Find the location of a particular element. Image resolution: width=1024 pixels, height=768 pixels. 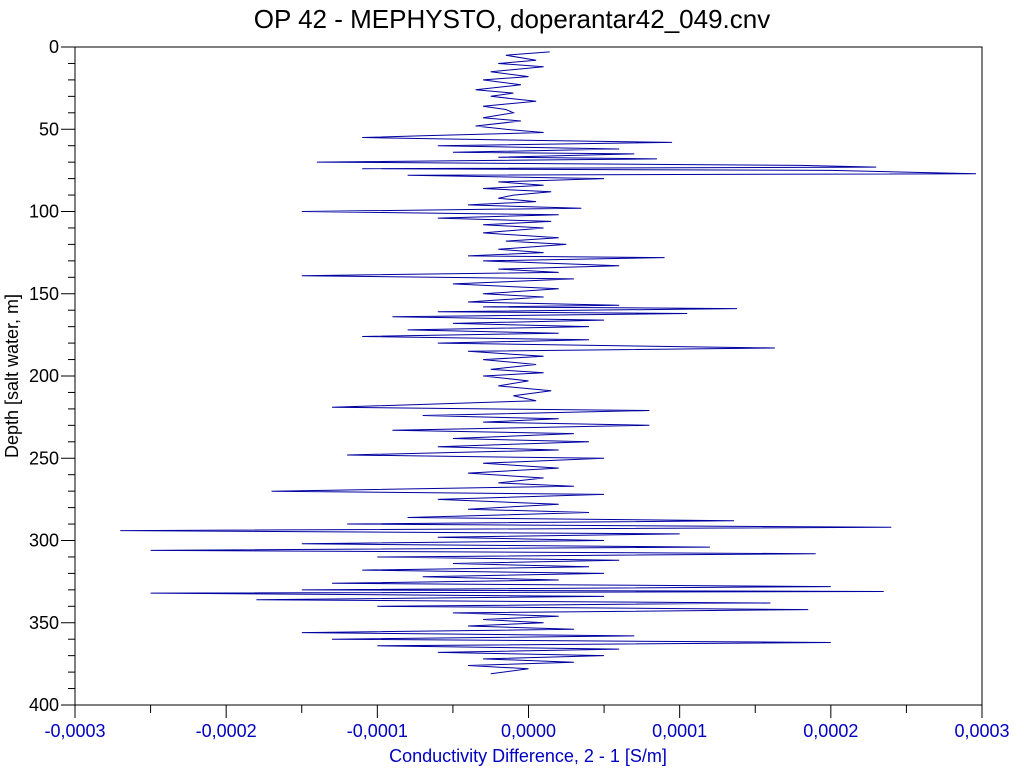

y-tick-label: 150 is located at coordinates (44, 294).